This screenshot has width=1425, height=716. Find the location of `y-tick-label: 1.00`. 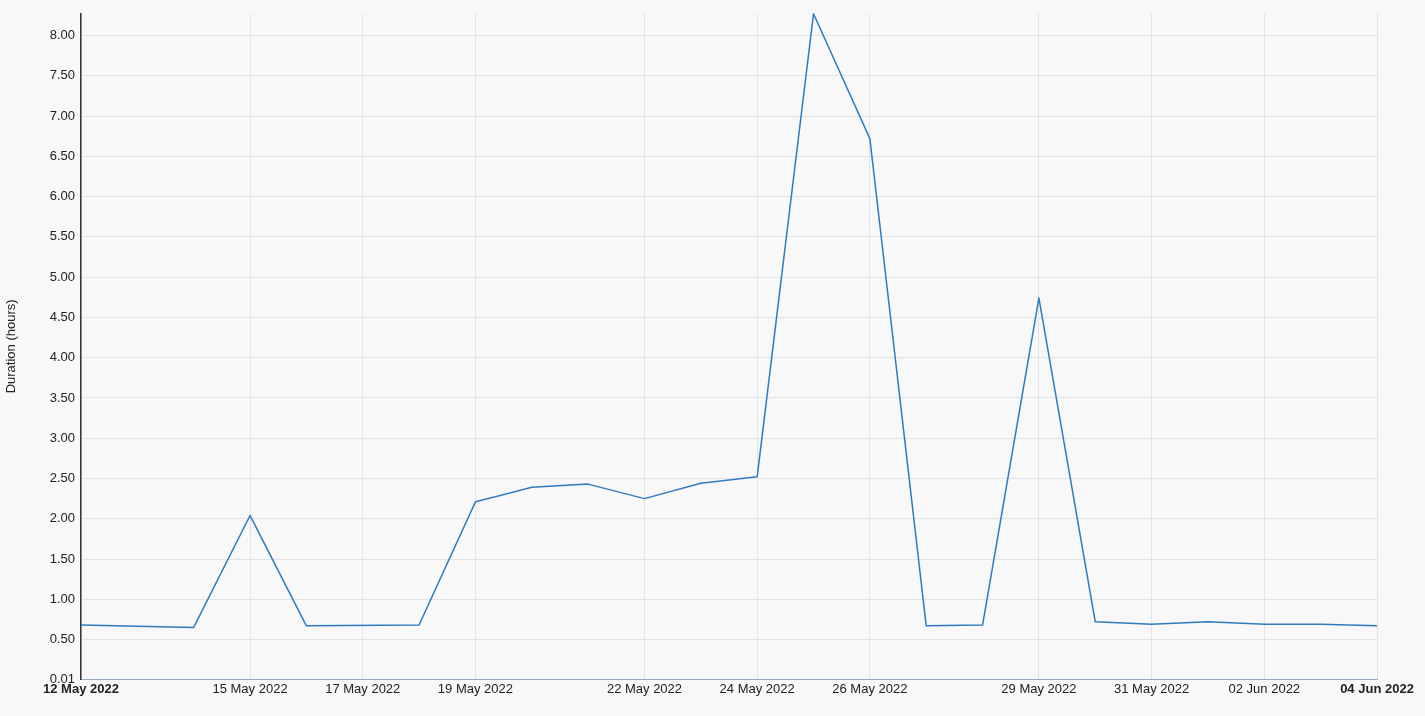

y-tick-label: 1.00 is located at coordinates (62, 598).